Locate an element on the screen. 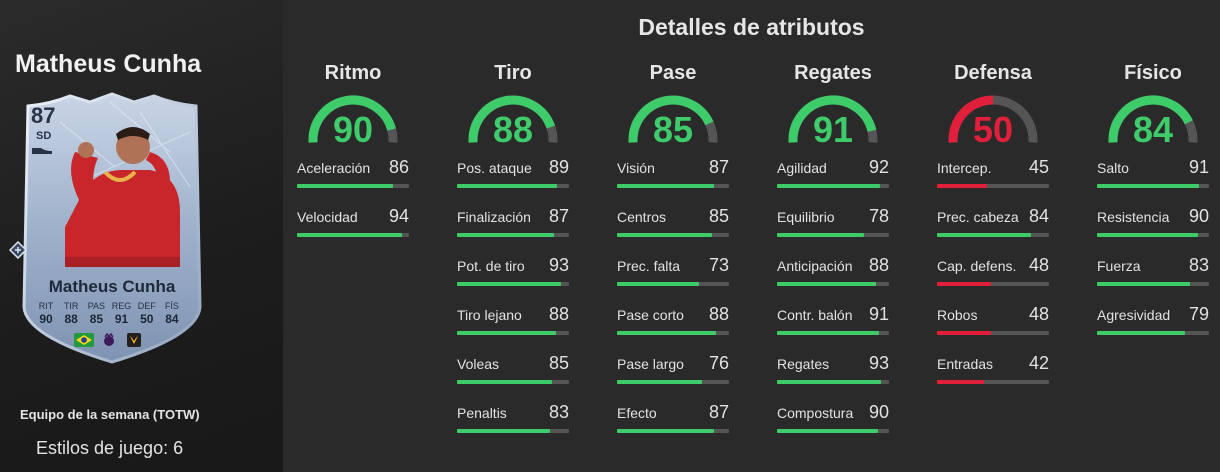  stat-row: Entradas 42 is located at coordinates (993, 379).